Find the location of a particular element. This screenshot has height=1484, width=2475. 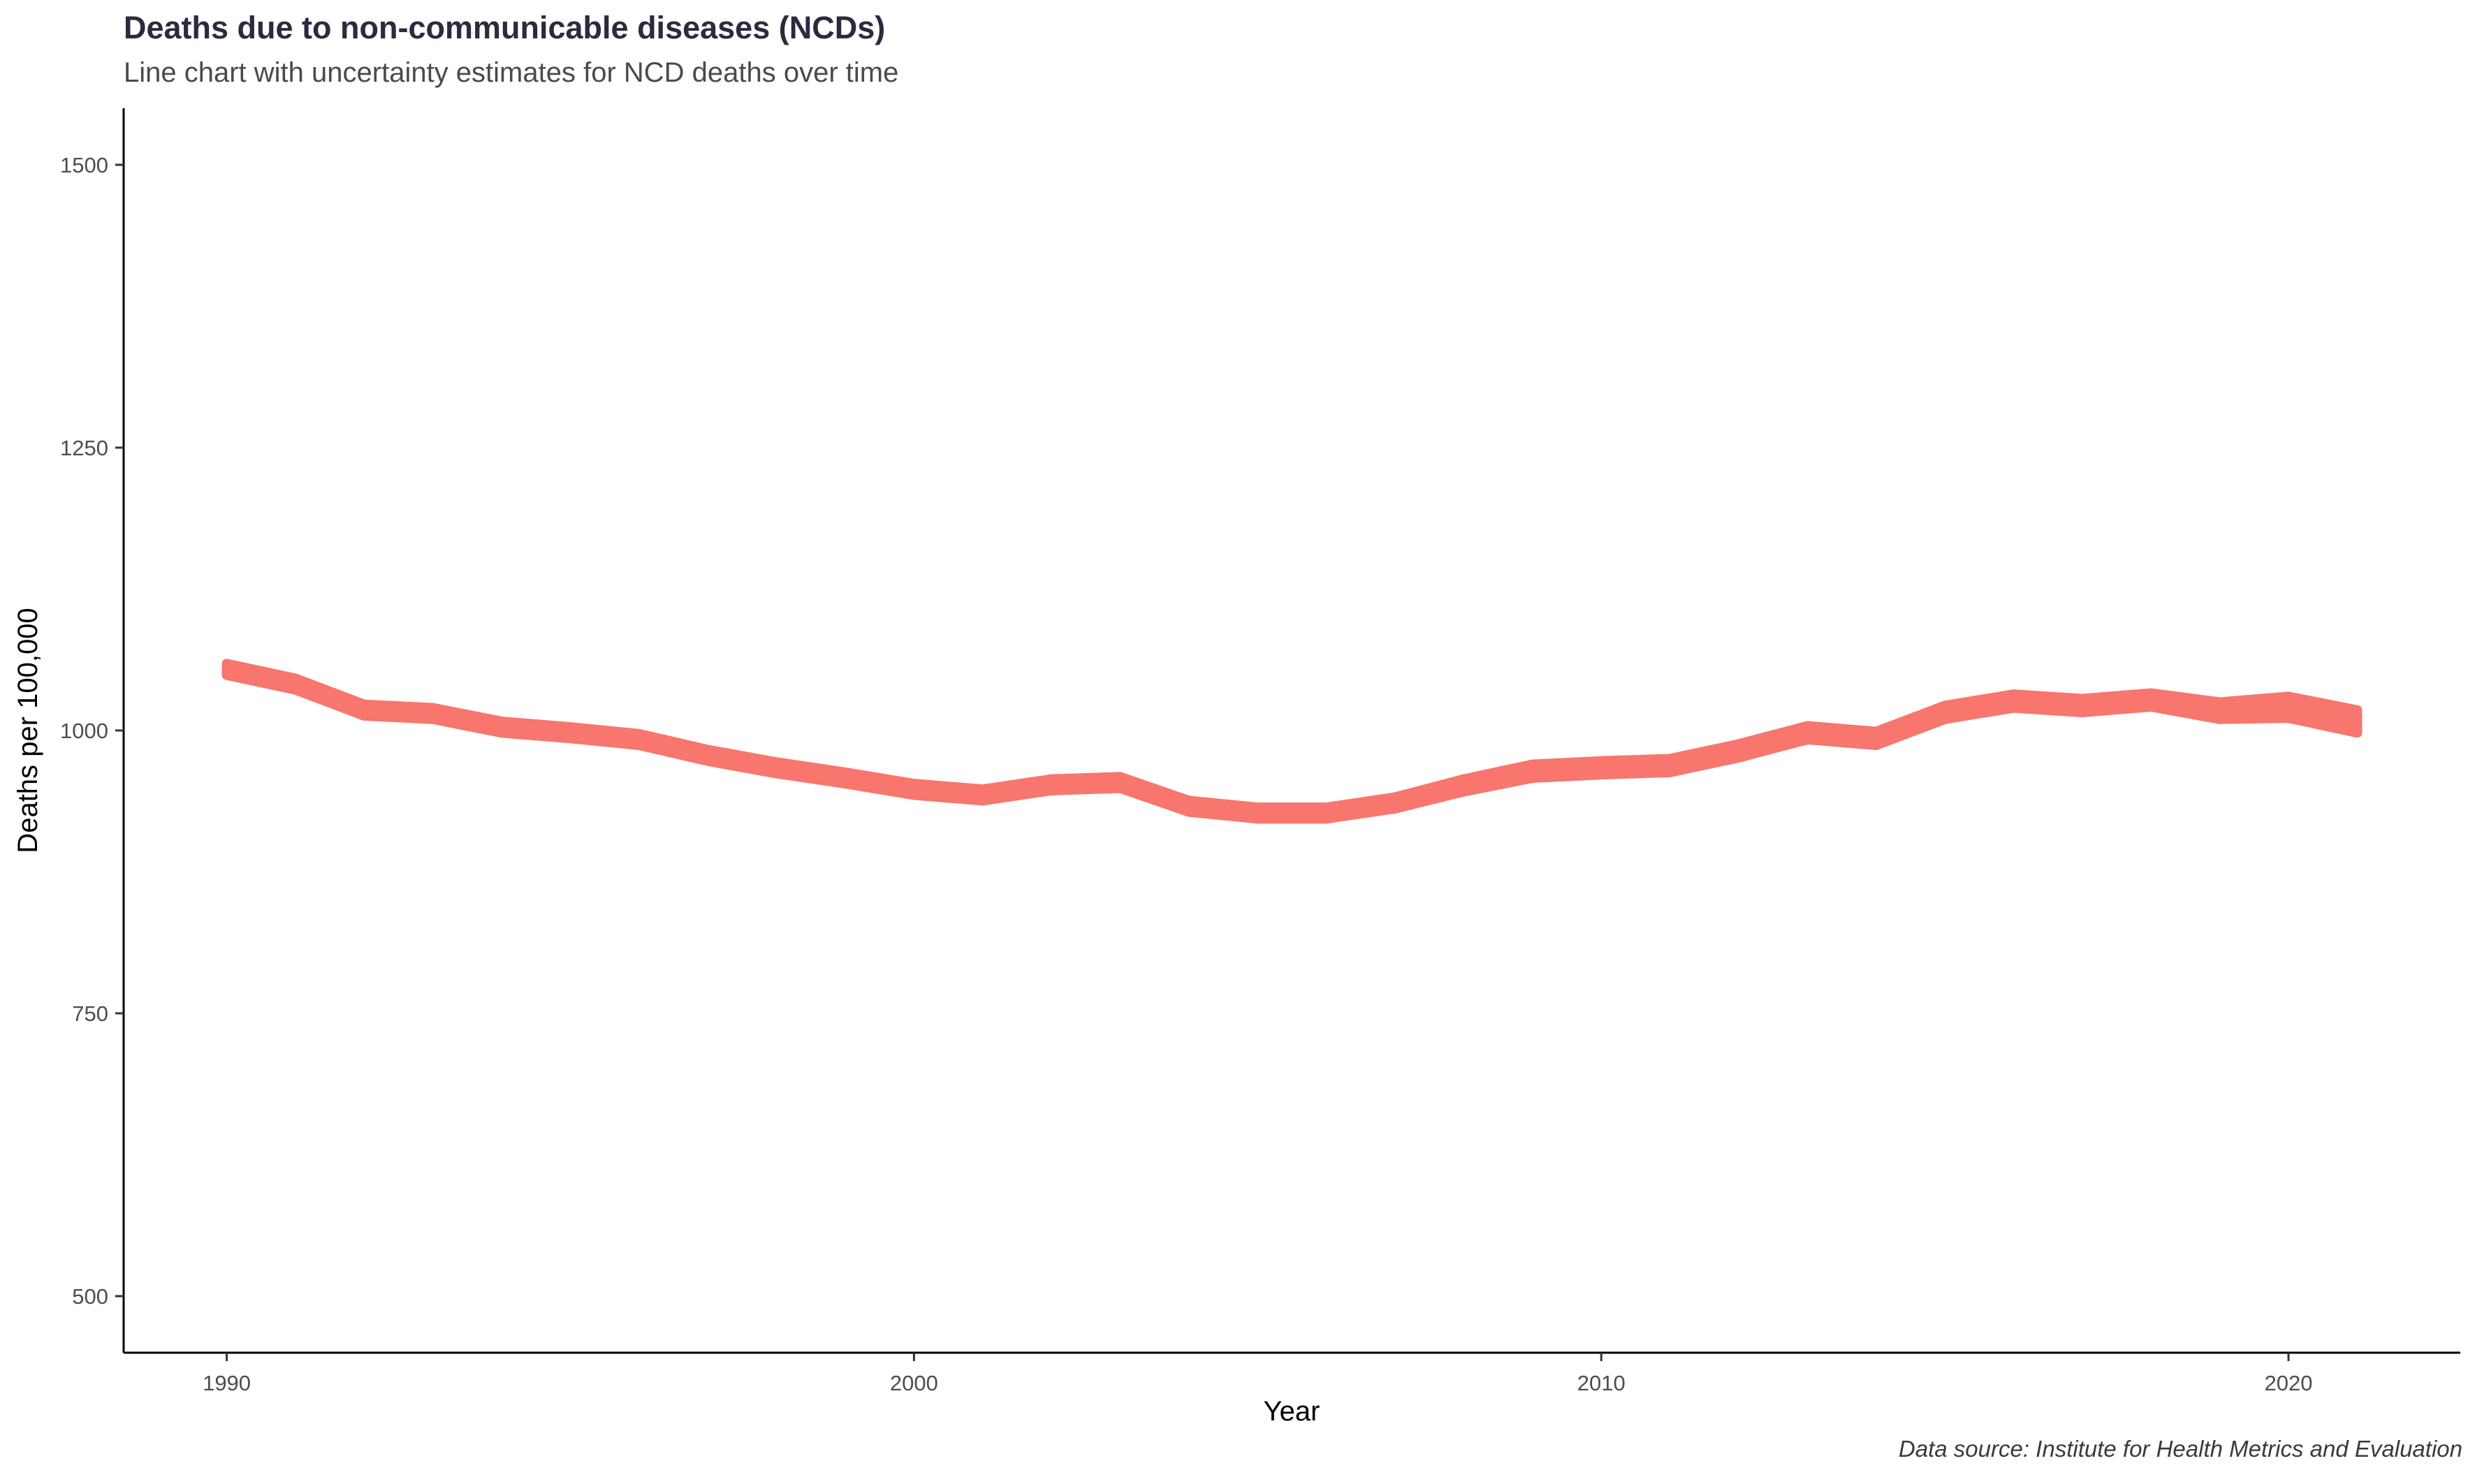

y-tick-label: 500 is located at coordinates (90, 1297).